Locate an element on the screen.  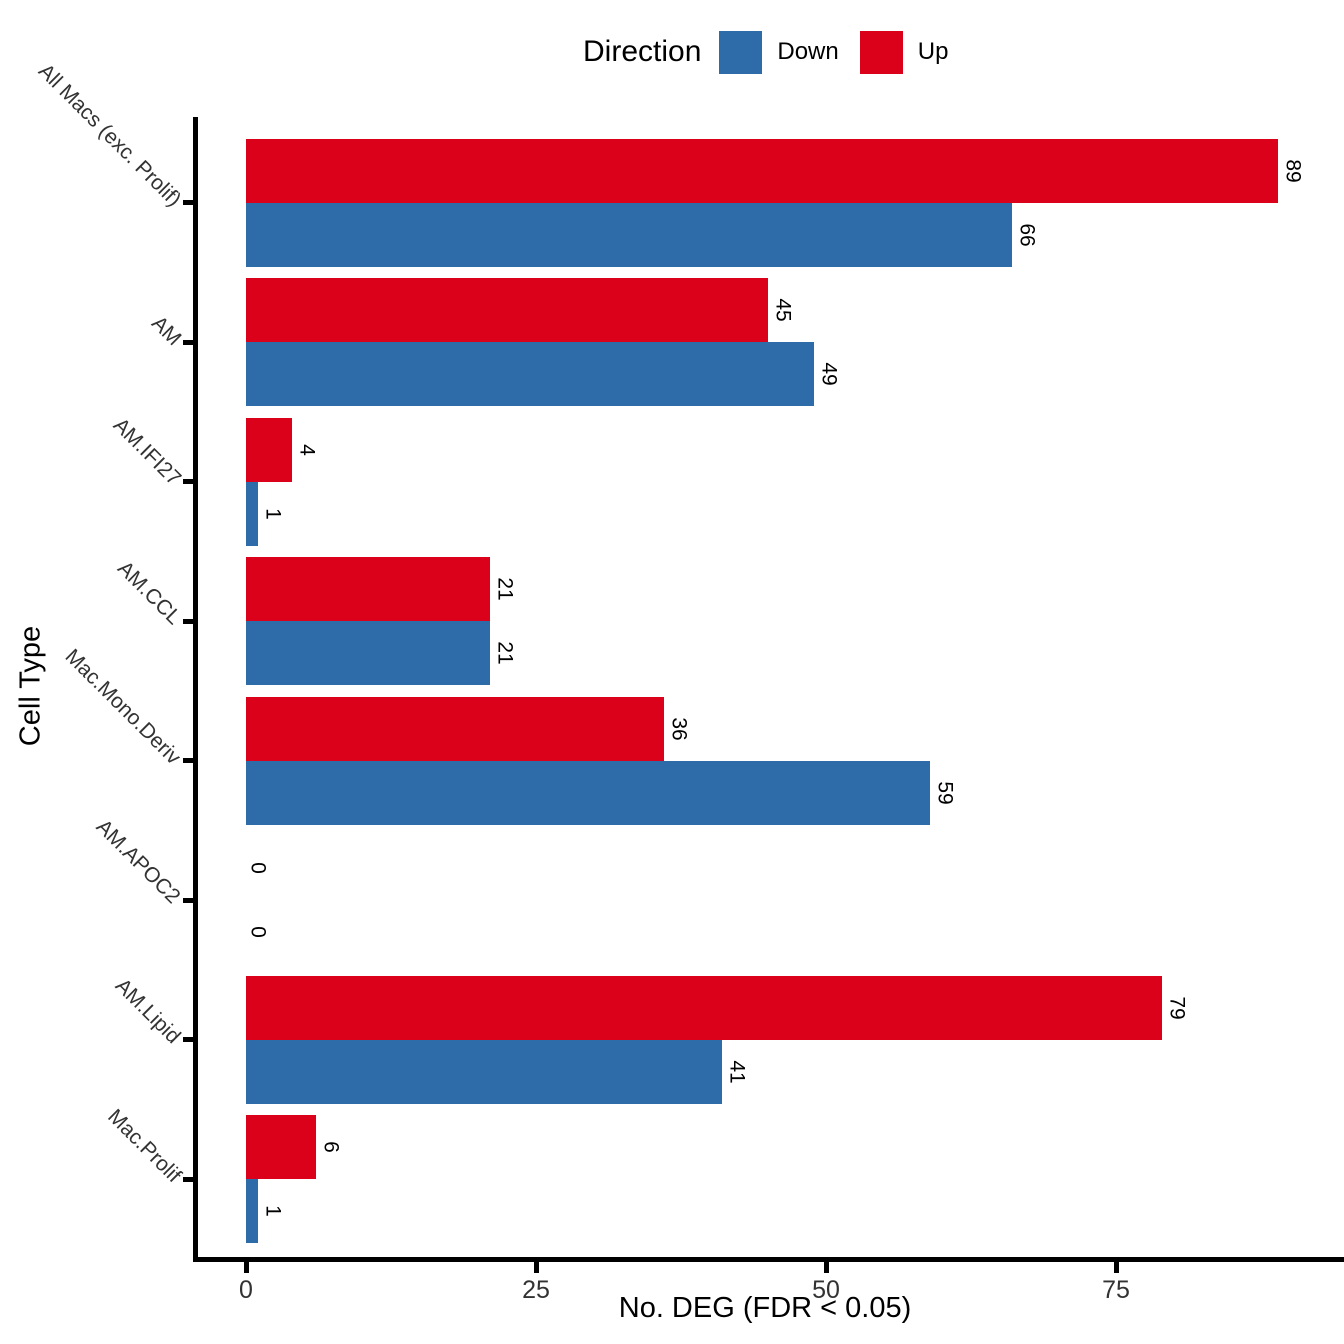
y-category-label: All Macs (exc. Prolif) is located at coordinates (109, 135).